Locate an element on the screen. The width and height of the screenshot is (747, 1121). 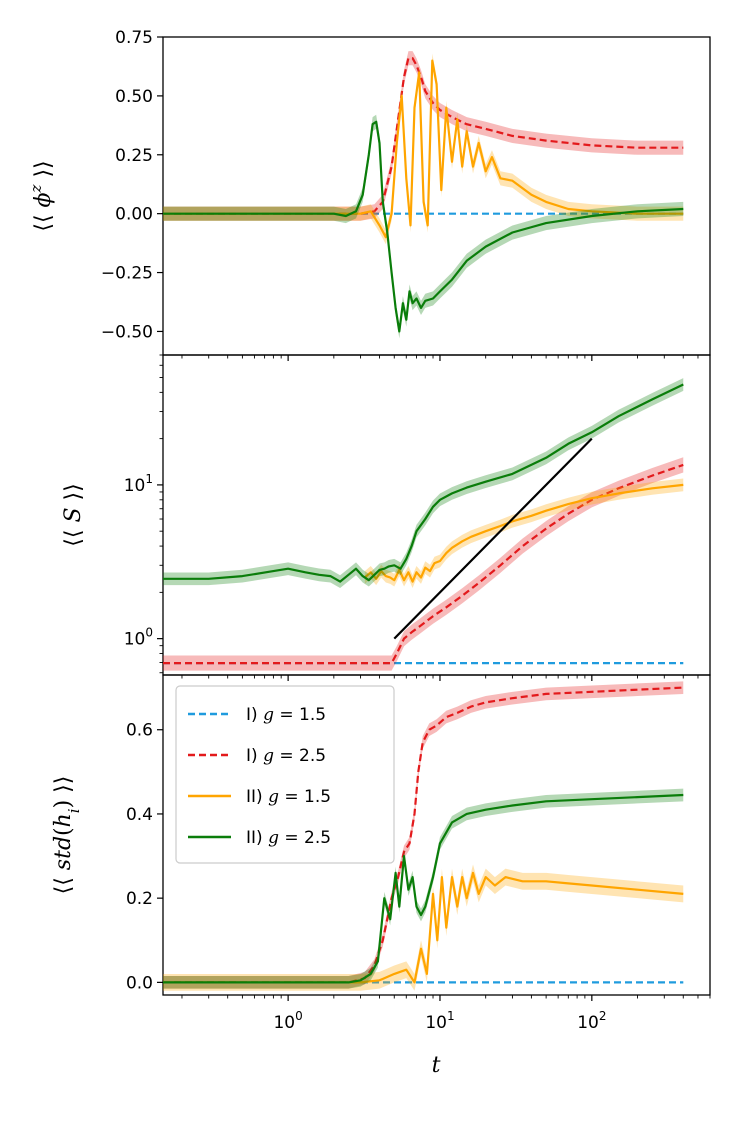
ytick-label: 0.00 is located at coordinates (134, 215).